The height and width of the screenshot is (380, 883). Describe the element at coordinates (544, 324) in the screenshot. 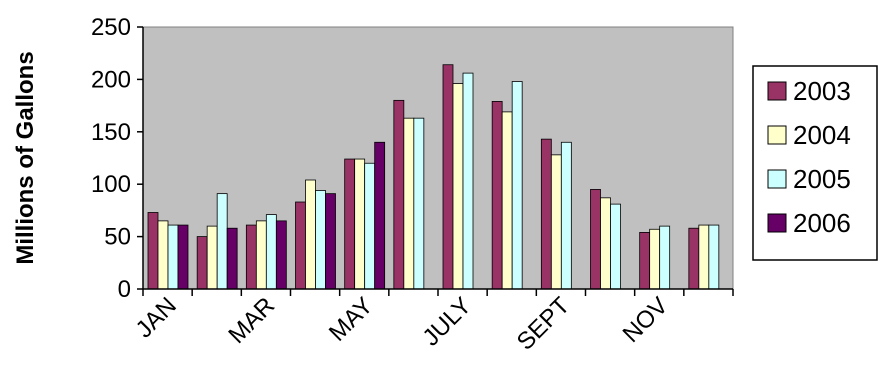

I see `x-tick-label-sept: SEPT` at that location.